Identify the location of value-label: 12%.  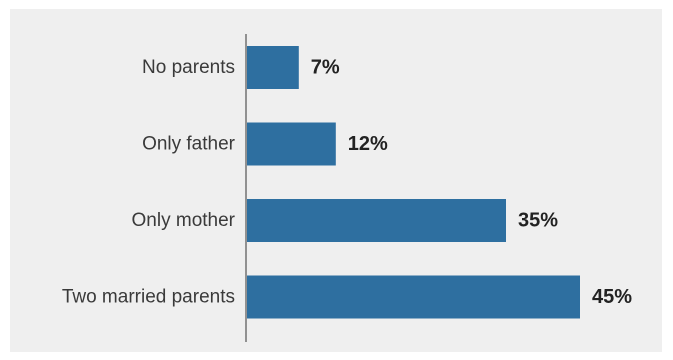
(368, 144).